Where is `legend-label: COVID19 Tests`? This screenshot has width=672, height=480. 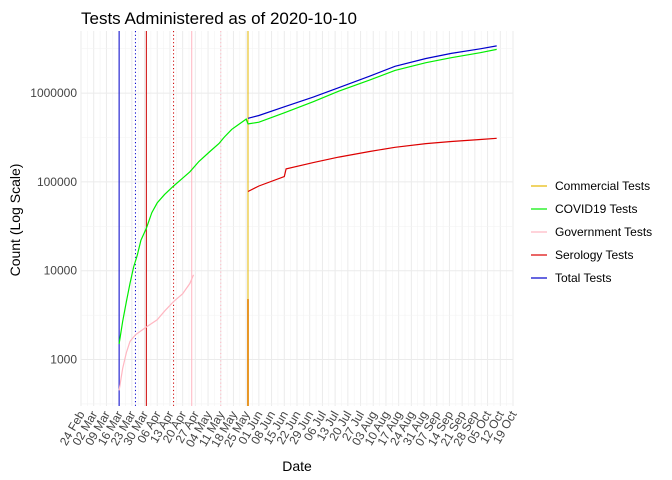 legend-label: COVID19 Tests is located at coordinates (596, 209).